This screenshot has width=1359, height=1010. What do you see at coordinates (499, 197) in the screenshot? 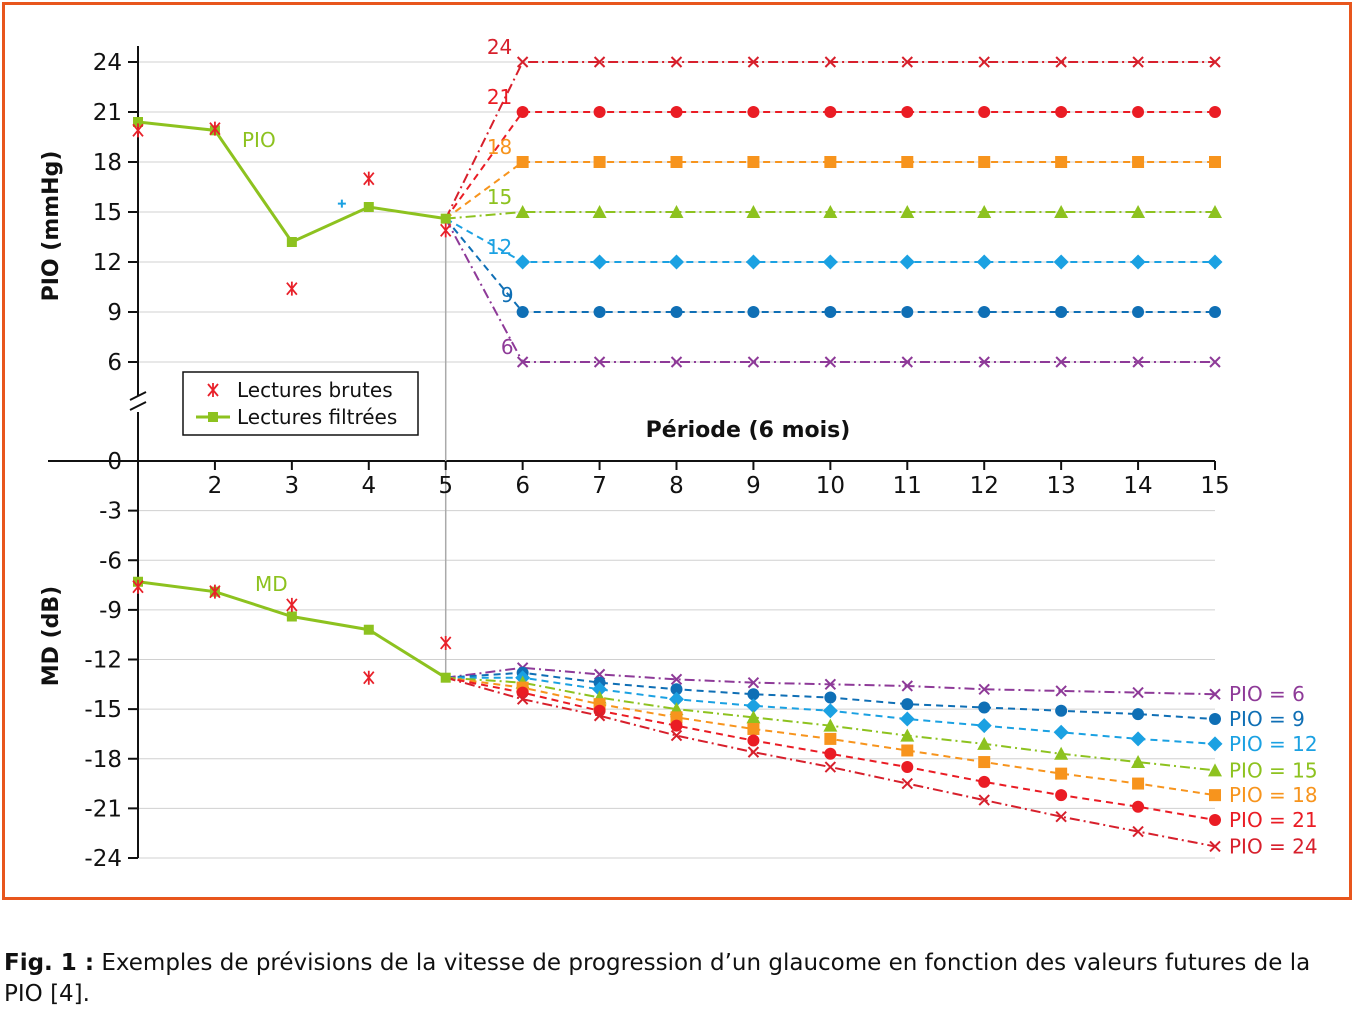
I see `scenario-label-upper-15: 15` at bounding box center [499, 197].